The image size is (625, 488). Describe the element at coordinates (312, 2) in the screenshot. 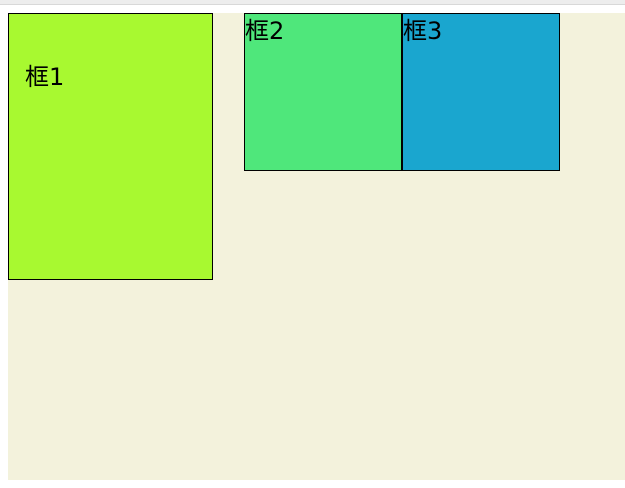

I see `browser-top-strip` at that location.